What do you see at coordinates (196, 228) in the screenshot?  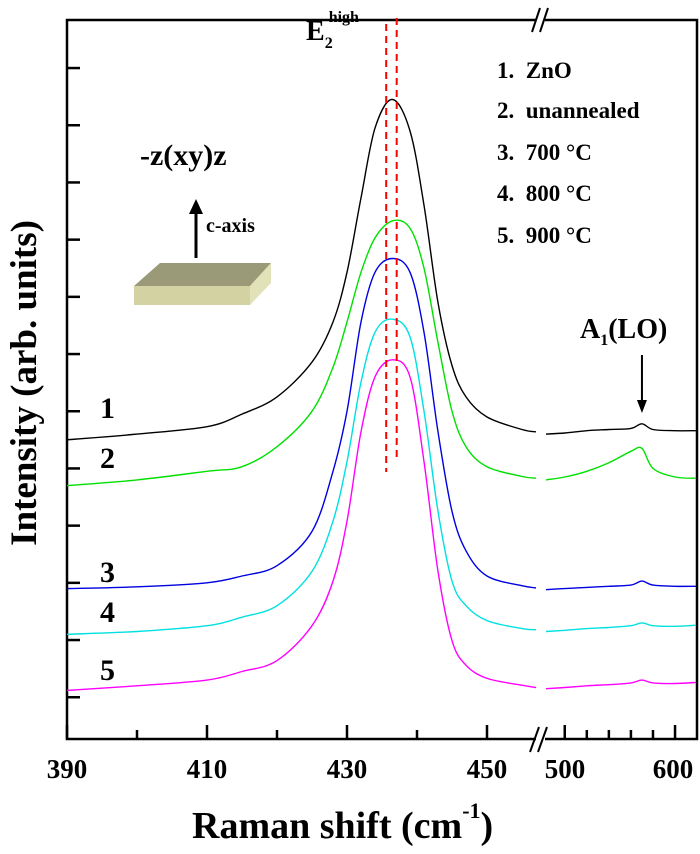 I see `c-axis-arrow-icon` at bounding box center [196, 228].